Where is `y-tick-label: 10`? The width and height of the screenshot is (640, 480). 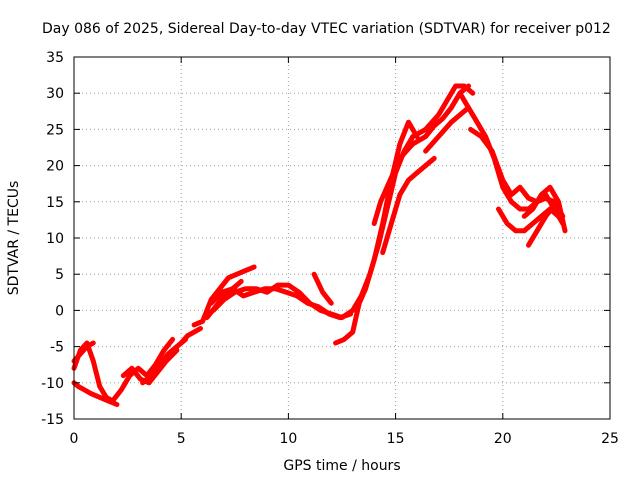 y-tick-label: 10 is located at coordinates (55, 239).